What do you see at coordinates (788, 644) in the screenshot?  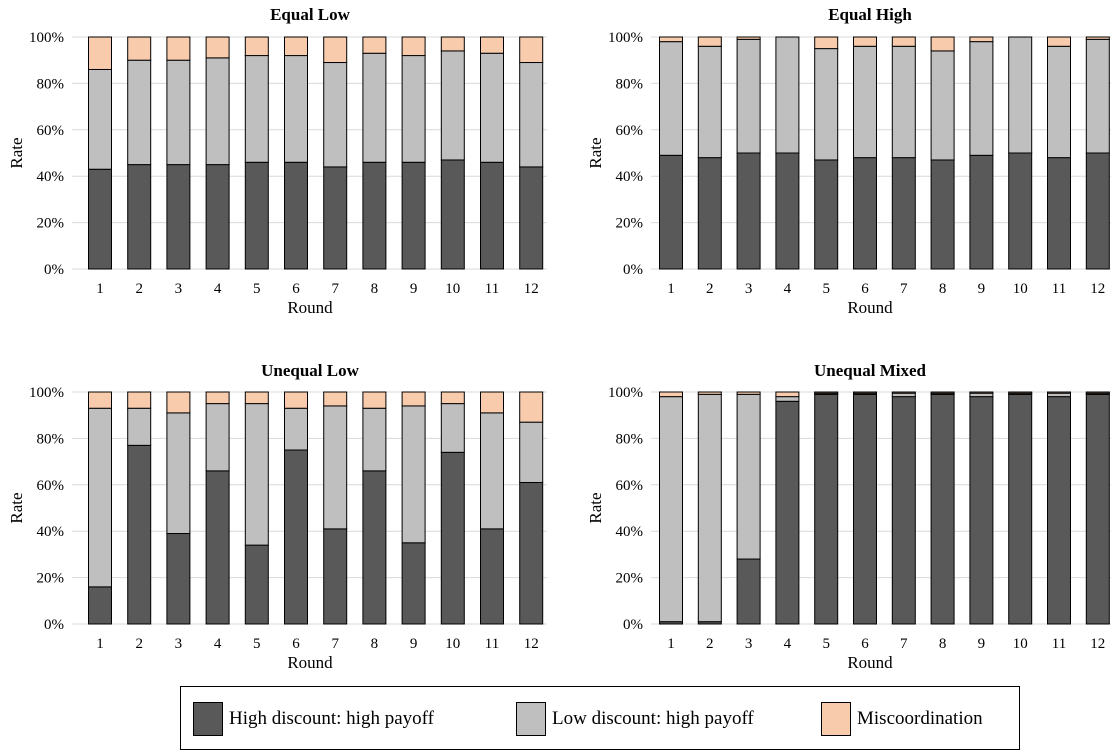 I see `x-tick-label: 4` at bounding box center [788, 644].